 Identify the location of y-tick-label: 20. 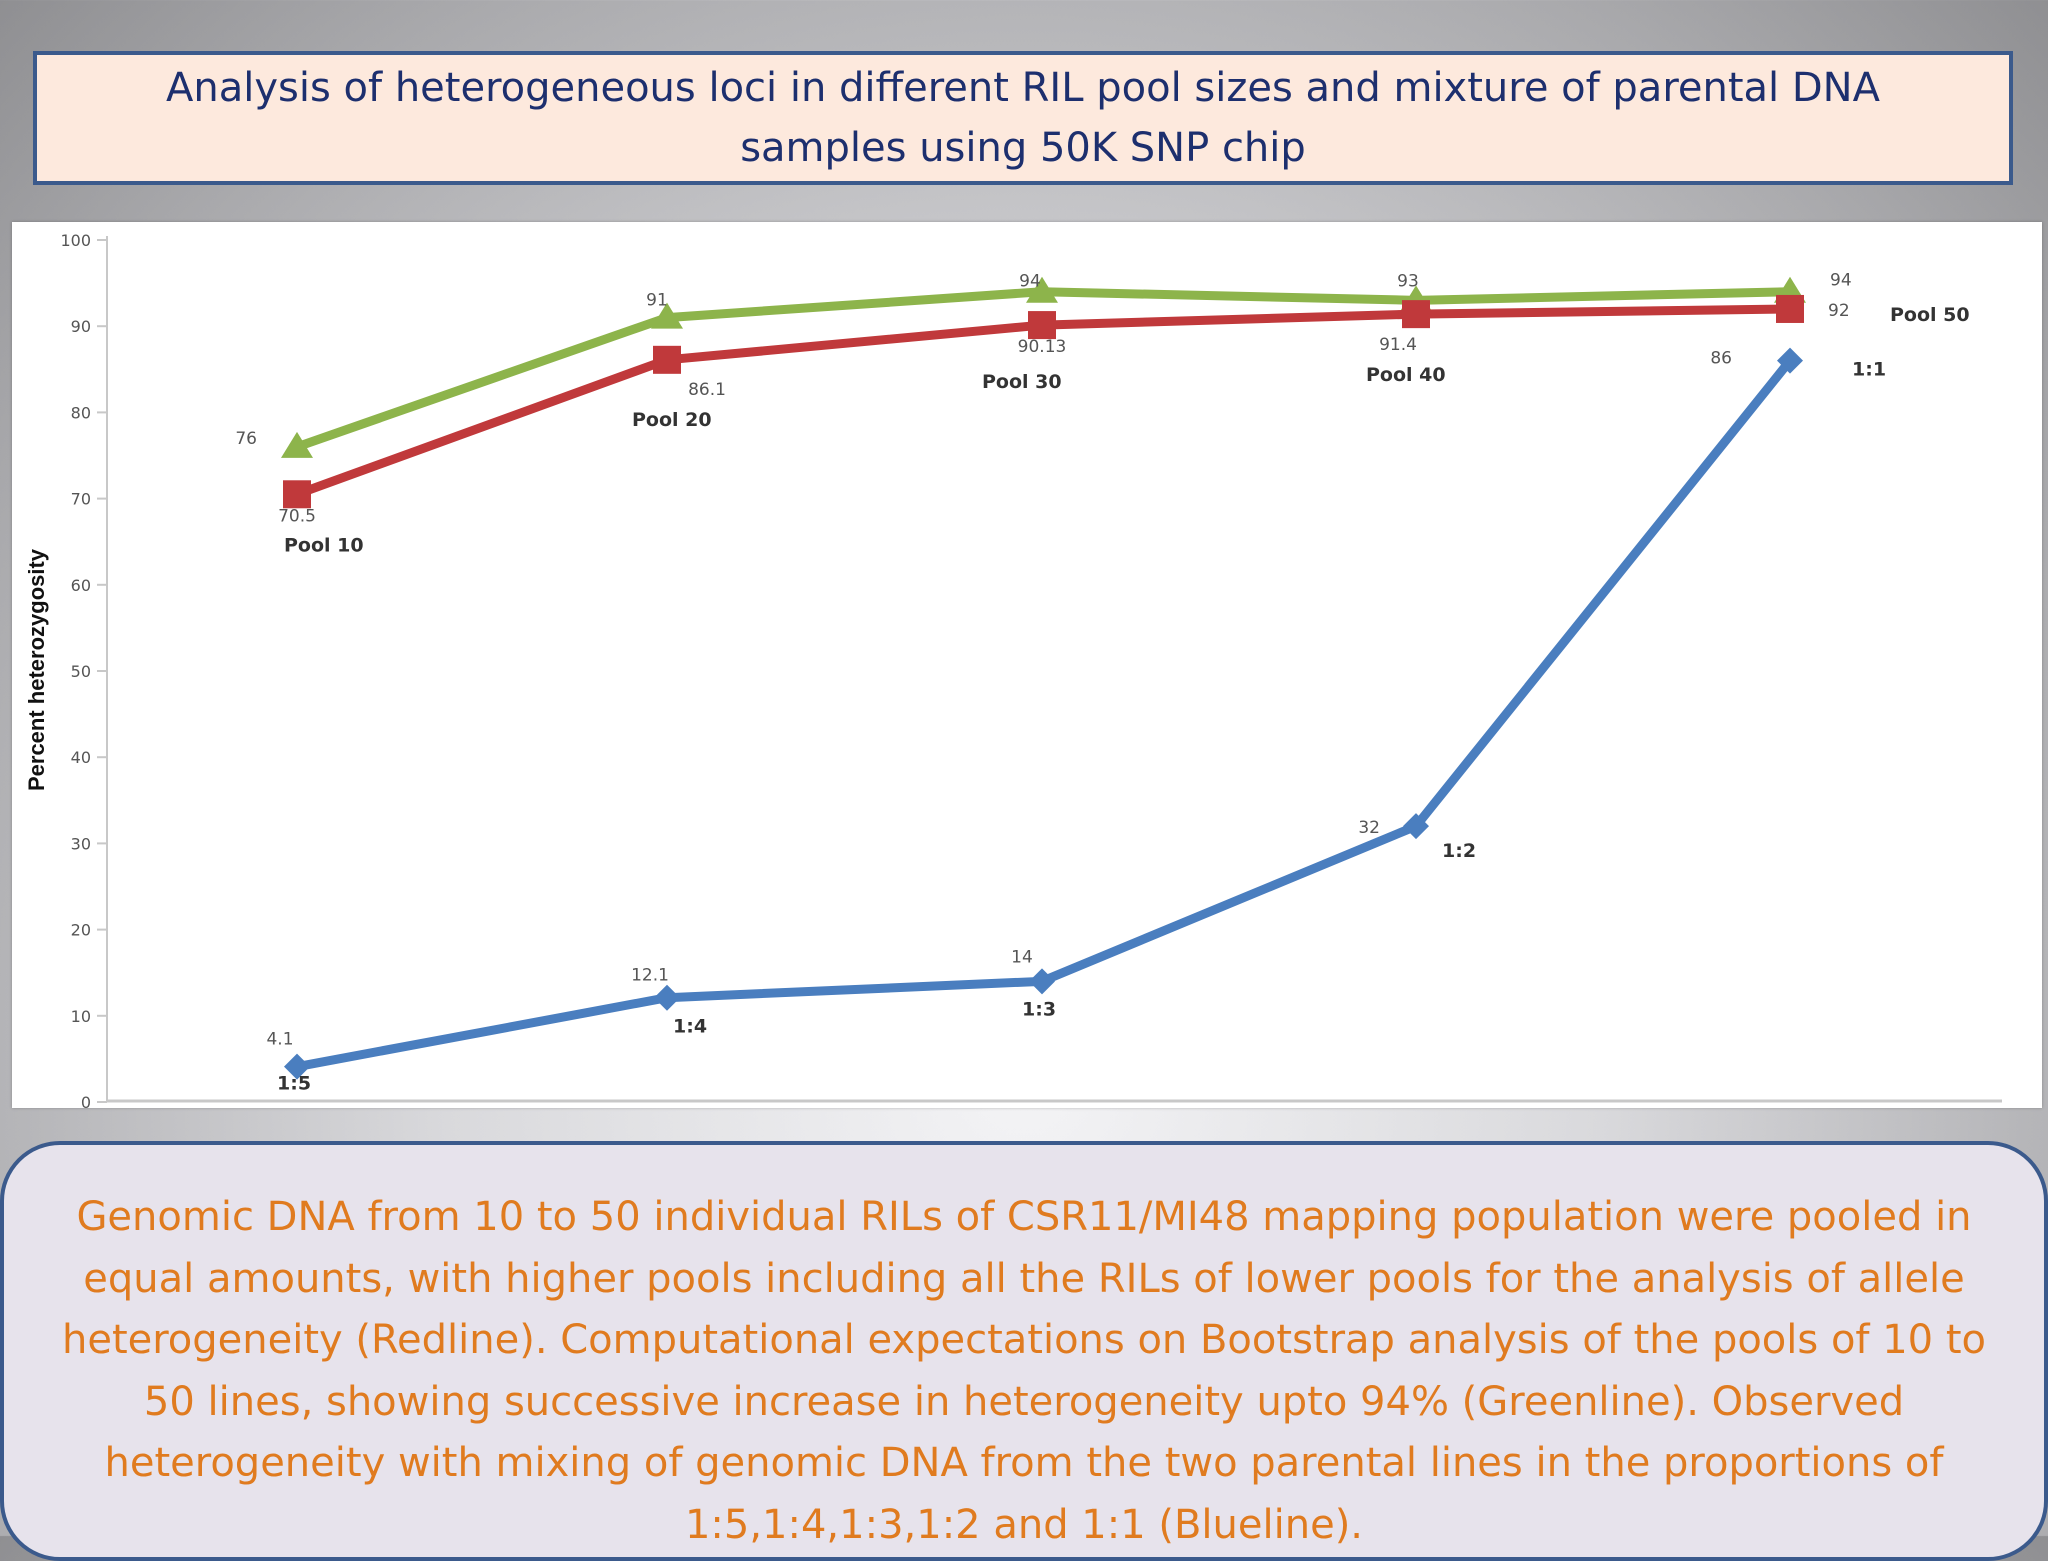
(81, 930).